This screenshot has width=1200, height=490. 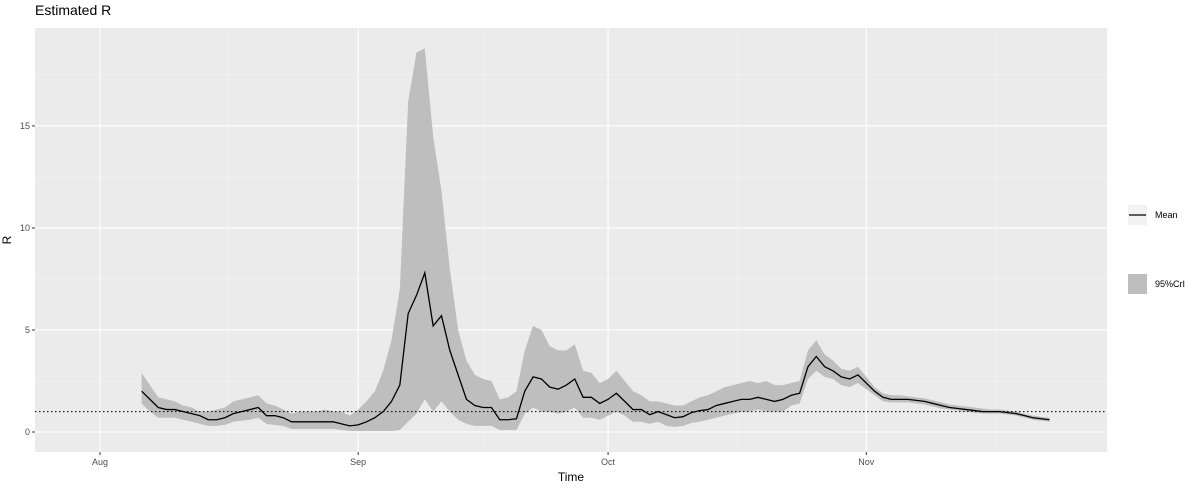 What do you see at coordinates (27, 330) in the screenshot?
I see `y-tick-label: 5` at bounding box center [27, 330].